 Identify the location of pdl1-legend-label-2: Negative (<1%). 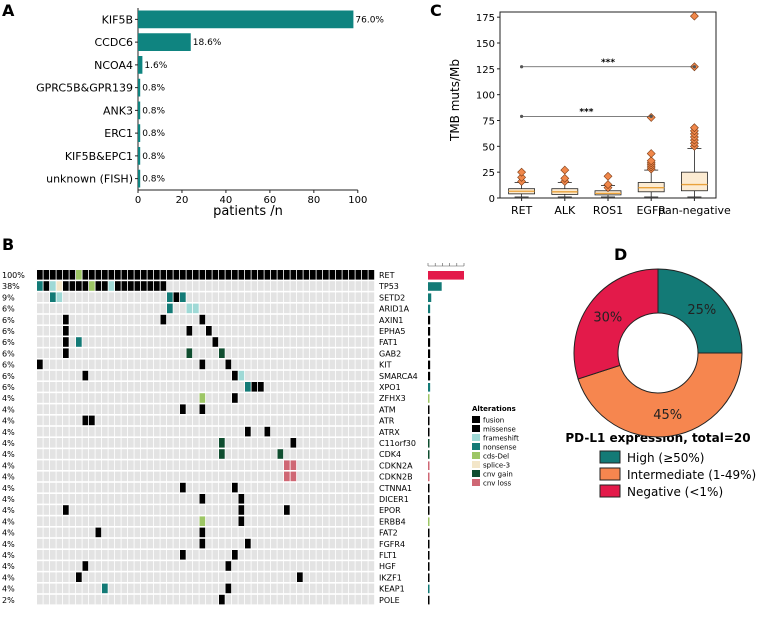
(675, 492).